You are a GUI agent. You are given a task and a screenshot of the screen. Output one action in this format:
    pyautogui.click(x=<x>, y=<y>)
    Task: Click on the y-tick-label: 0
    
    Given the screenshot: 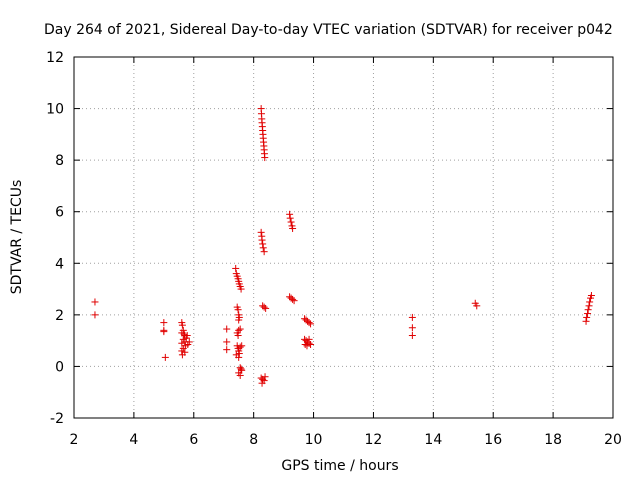 What is the action you would take?
    pyautogui.click(x=59, y=367)
    